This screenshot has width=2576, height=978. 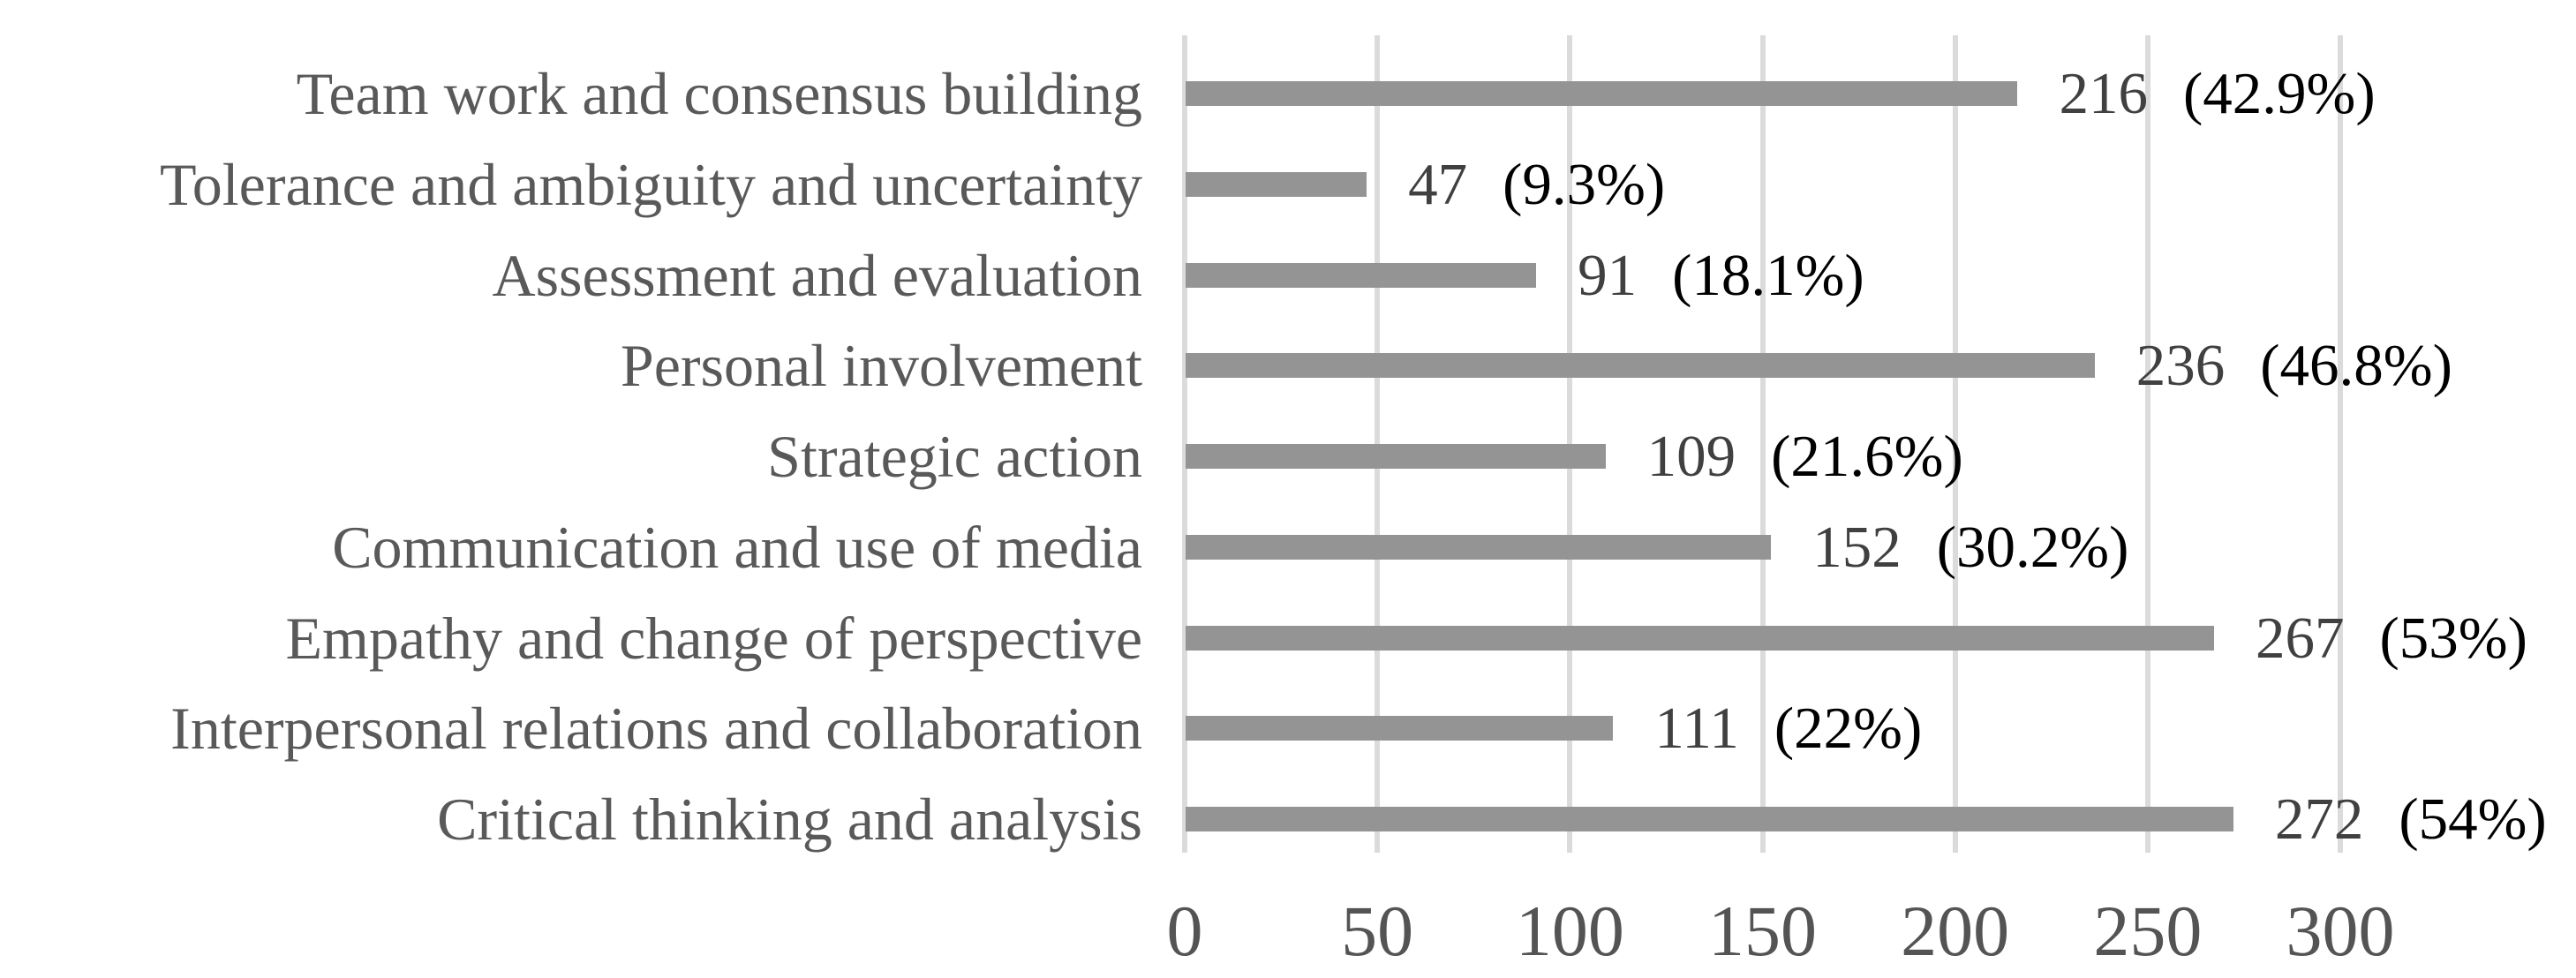 I want to click on x-tick-label: 50, so click(x=1378, y=931).